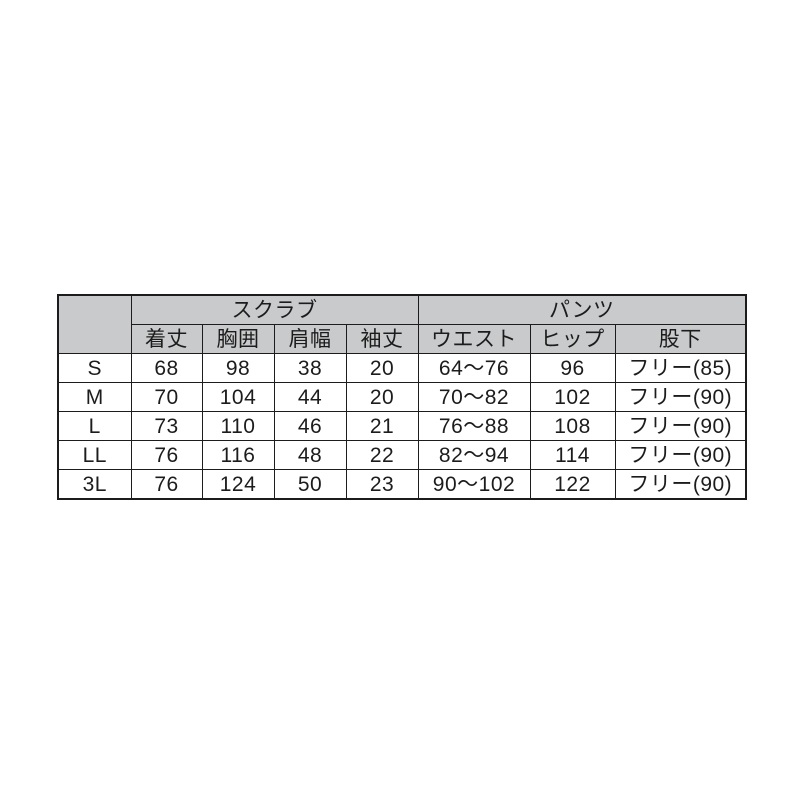 Image resolution: width=802 pixels, height=802 pixels. What do you see at coordinates (166, 426) in the screenshot?
I see `cell-body-length: 73` at bounding box center [166, 426].